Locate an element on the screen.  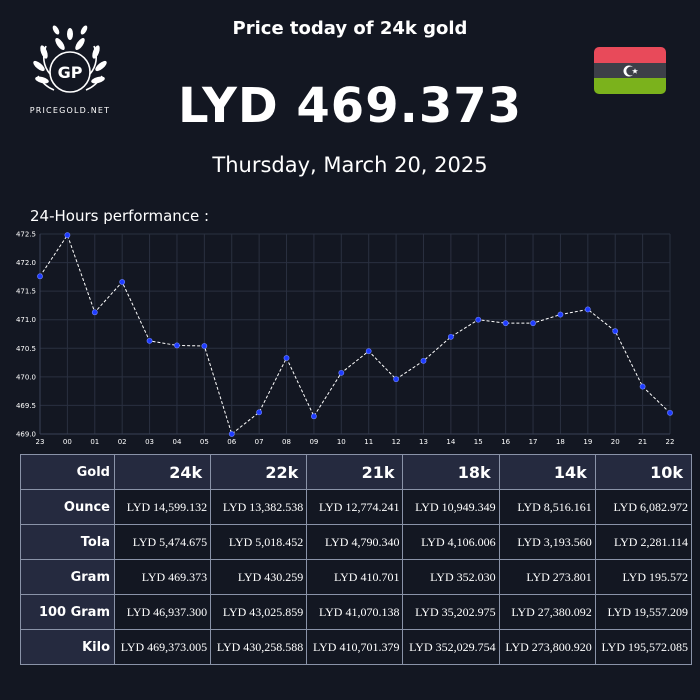
x-tick-label: 12 is located at coordinates (396, 442).